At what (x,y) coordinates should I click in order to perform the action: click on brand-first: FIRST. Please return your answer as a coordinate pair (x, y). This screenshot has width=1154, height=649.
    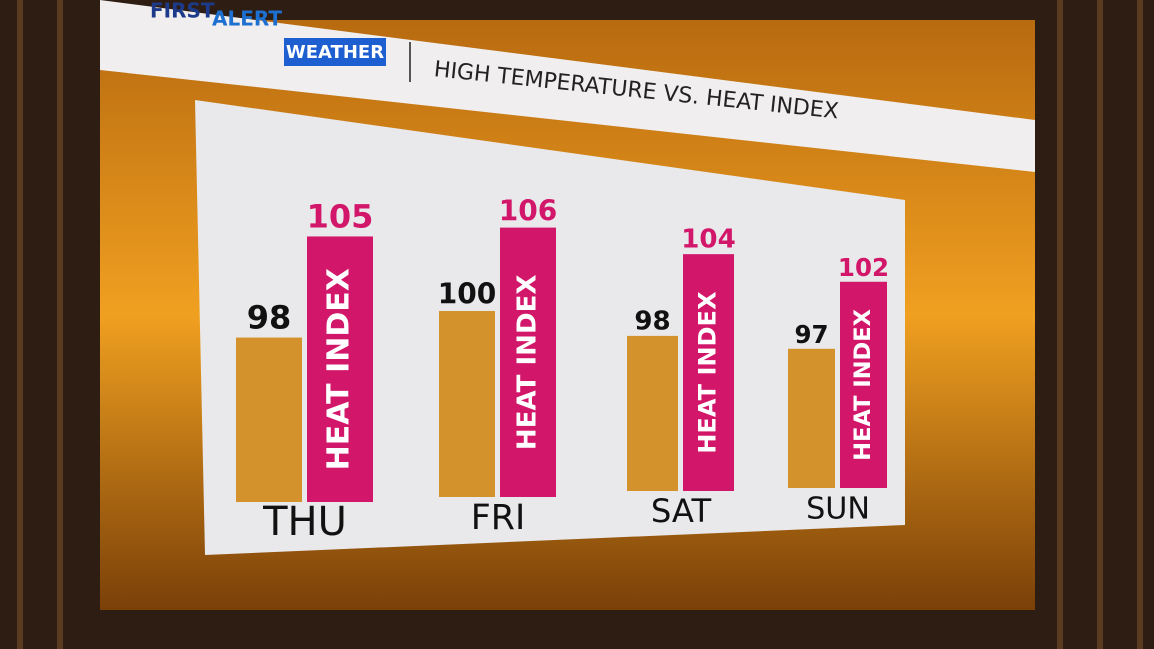
    Looking at the image, I should click on (182, 11).